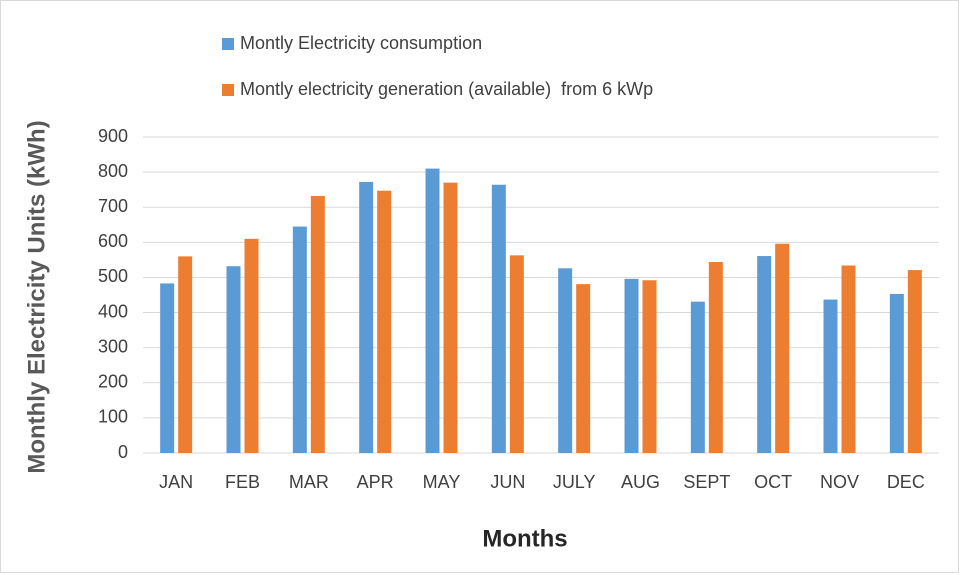 The image size is (961, 575). I want to click on x-axis-title: Months, so click(524, 538).